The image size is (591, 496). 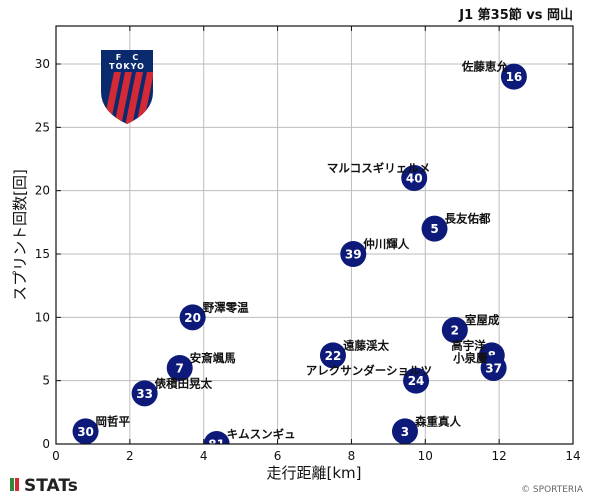 I want to click on data-point-label: 仲川輝人, so click(x=386, y=244).